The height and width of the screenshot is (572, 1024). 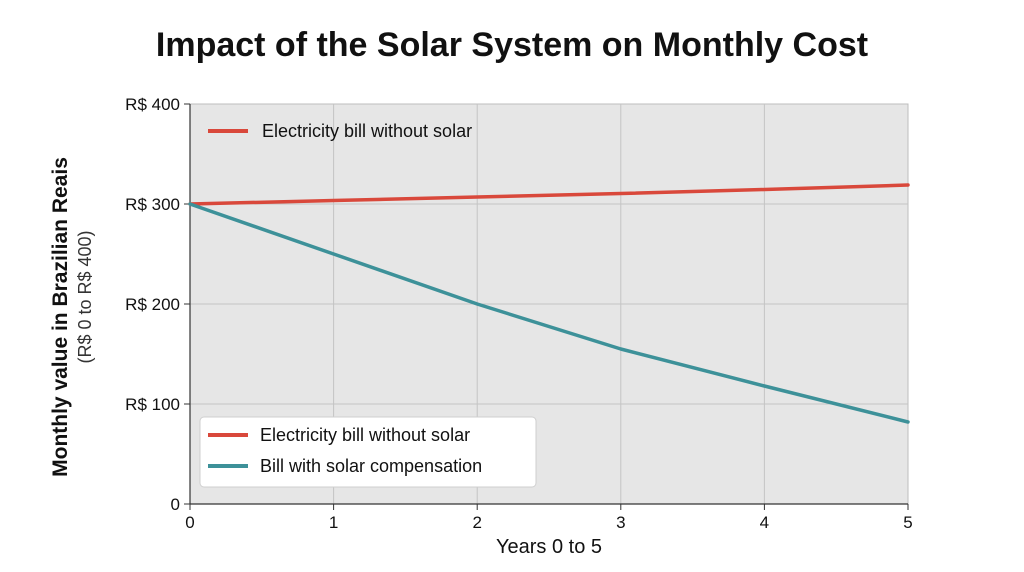 What do you see at coordinates (549, 518) in the screenshot?
I see `x-tick-labels: 0 1 2 3 4 5` at bounding box center [549, 518].